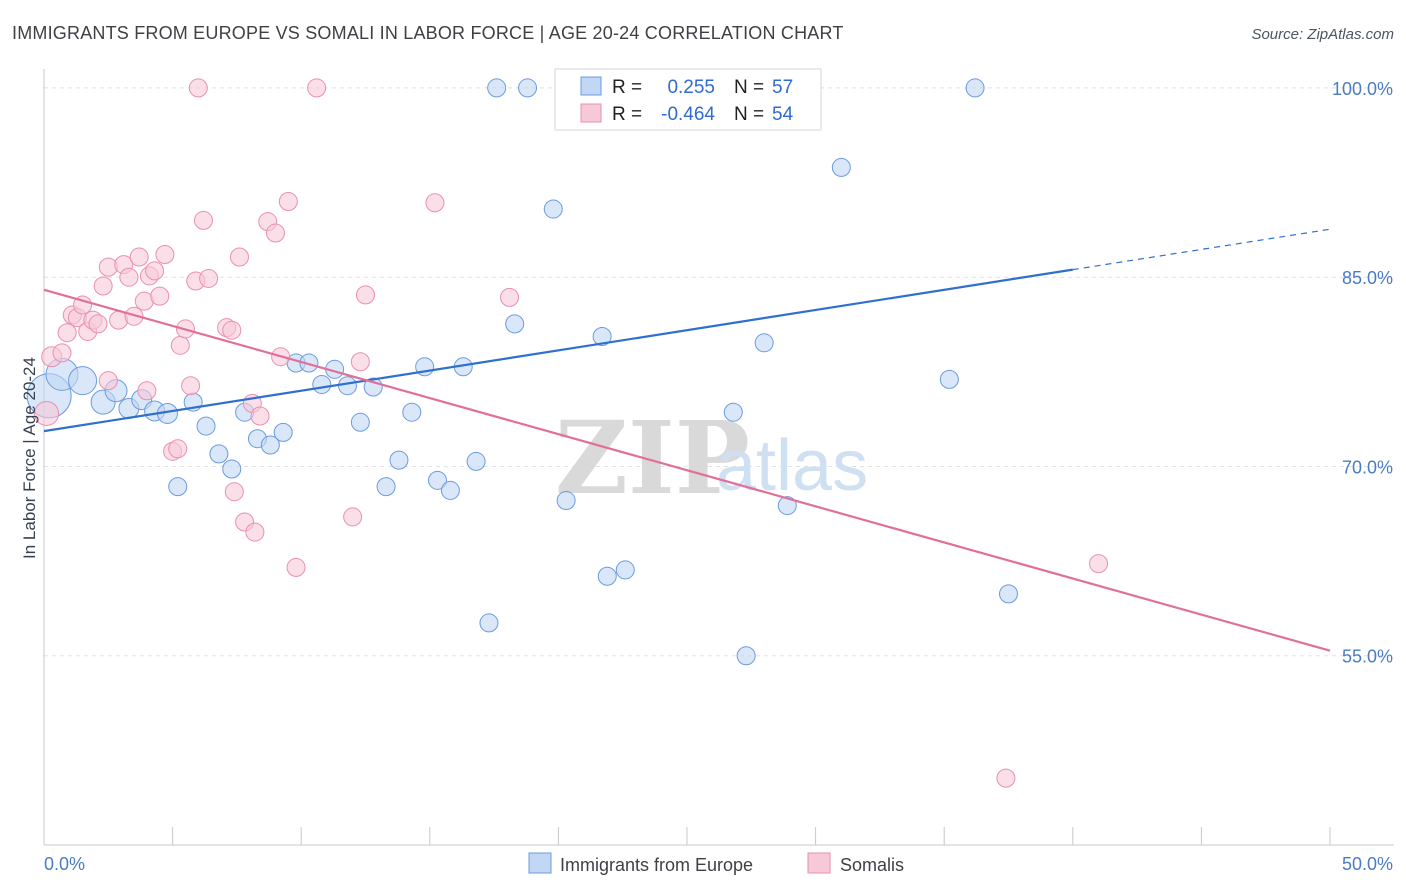 The height and width of the screenshot is (892, 1406). Describe the element at coordinates (688, 114) in the screenshot. I see `stats-r-value-somalis: -0.464` at that location.